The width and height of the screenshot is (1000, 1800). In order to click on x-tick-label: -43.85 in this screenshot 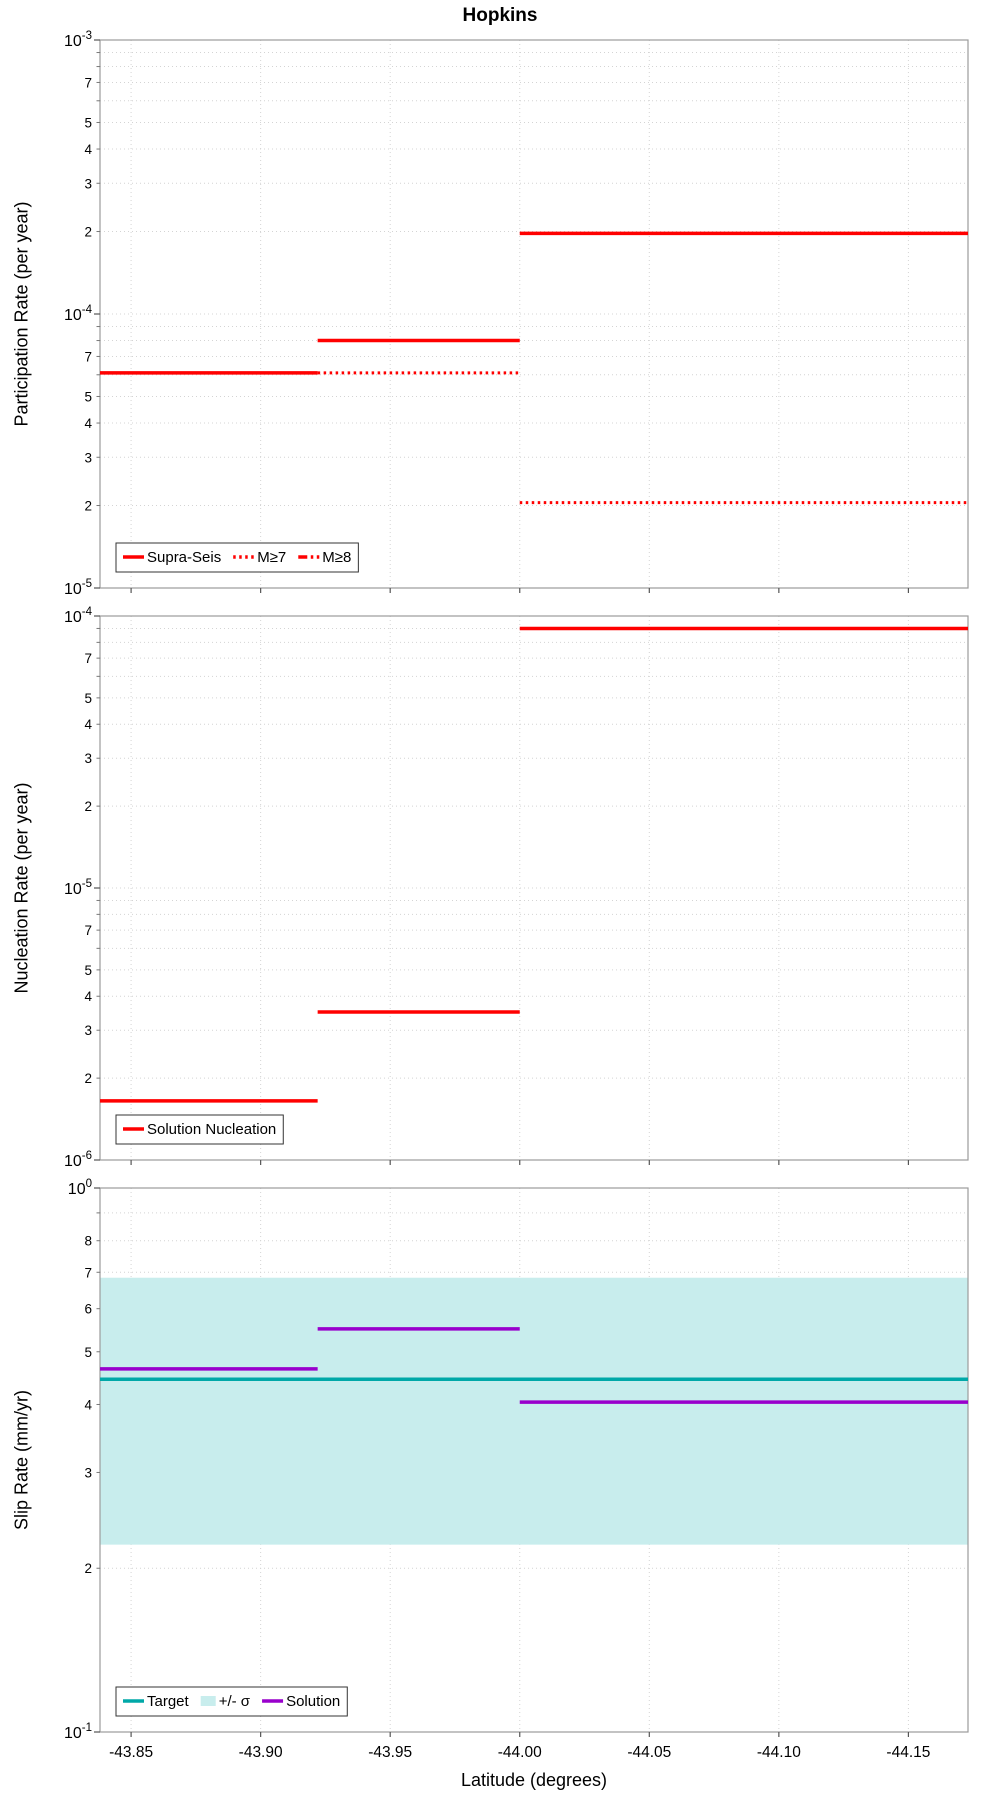, I will do `click(131, 1752)`.